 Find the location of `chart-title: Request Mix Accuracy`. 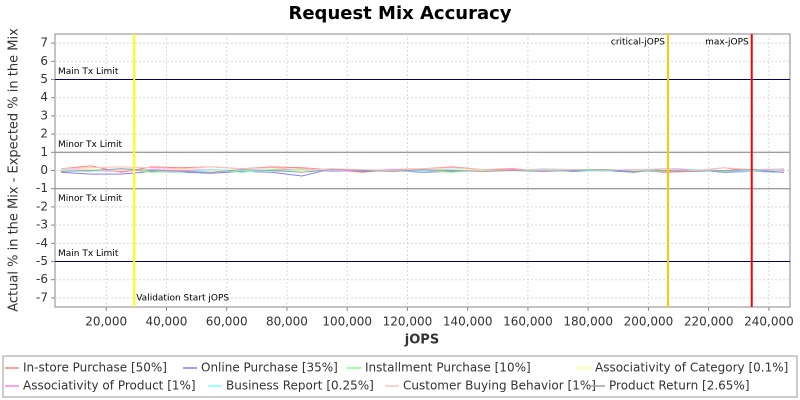

chart-title: Request Mix Accuracy is located at coordinates (399, 13).